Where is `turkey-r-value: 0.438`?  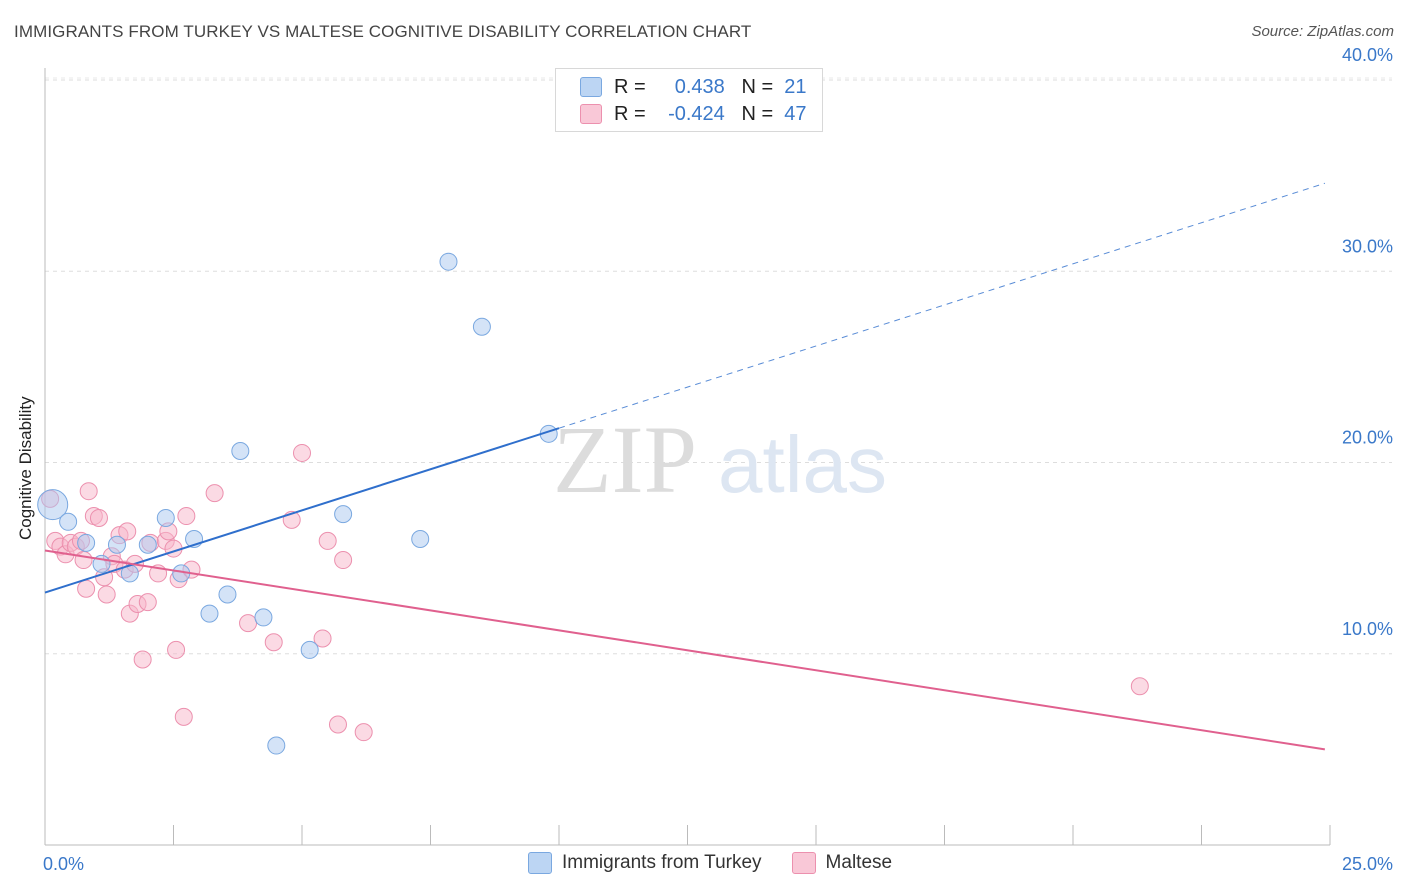
turkey-r-value: 0.438 is located at coordinates (699, 86).